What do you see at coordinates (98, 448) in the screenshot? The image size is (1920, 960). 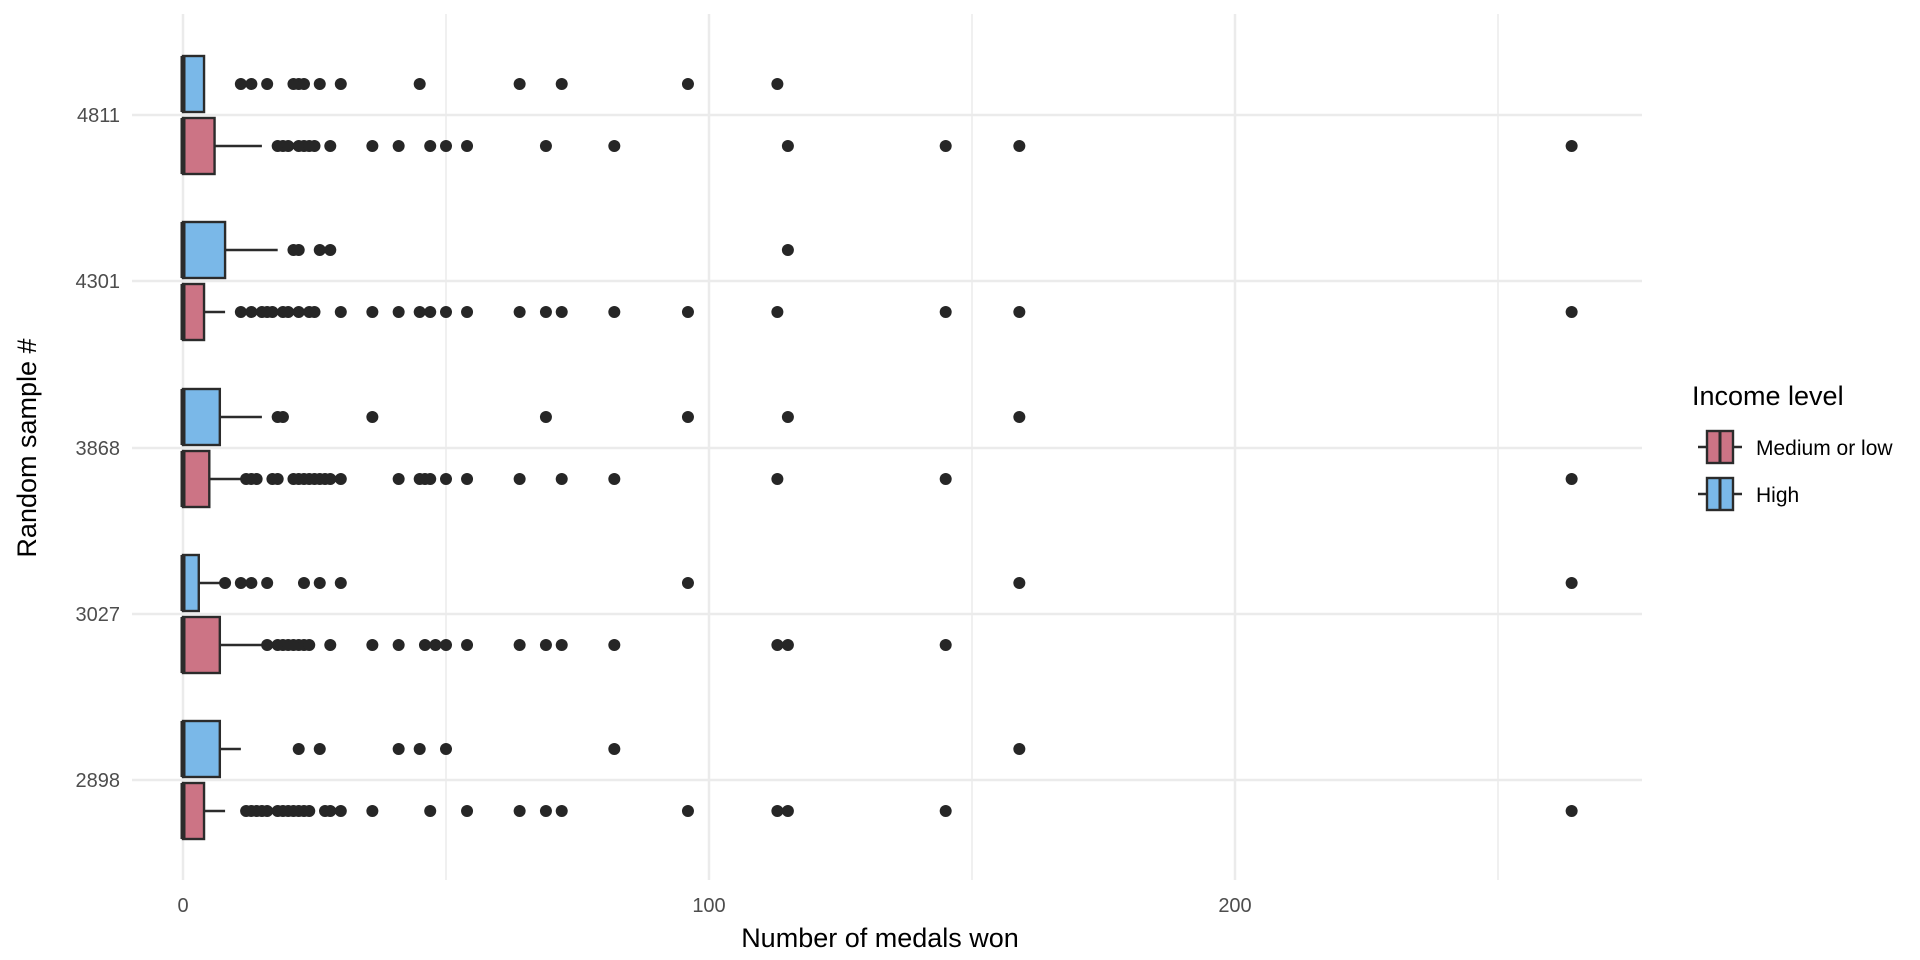 I see `y-axis-ticks: 2898 3027 3868 4301 4811` at bounding box center [98, 448].